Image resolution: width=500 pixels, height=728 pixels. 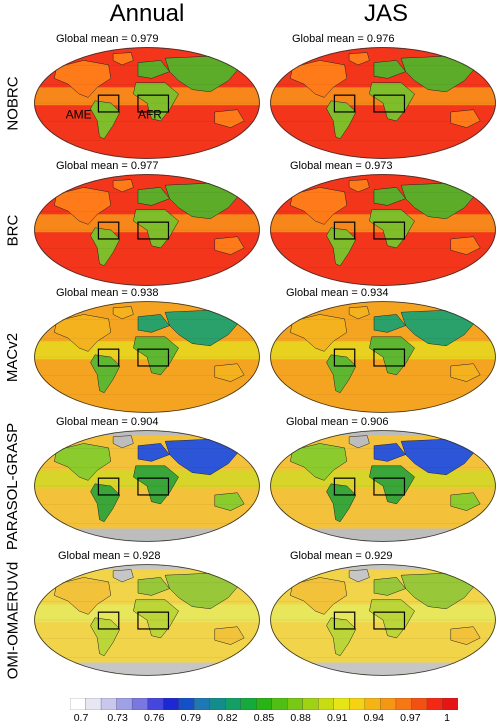 I want to click on col-title-jas: JAS, so click(x=385, y=13).